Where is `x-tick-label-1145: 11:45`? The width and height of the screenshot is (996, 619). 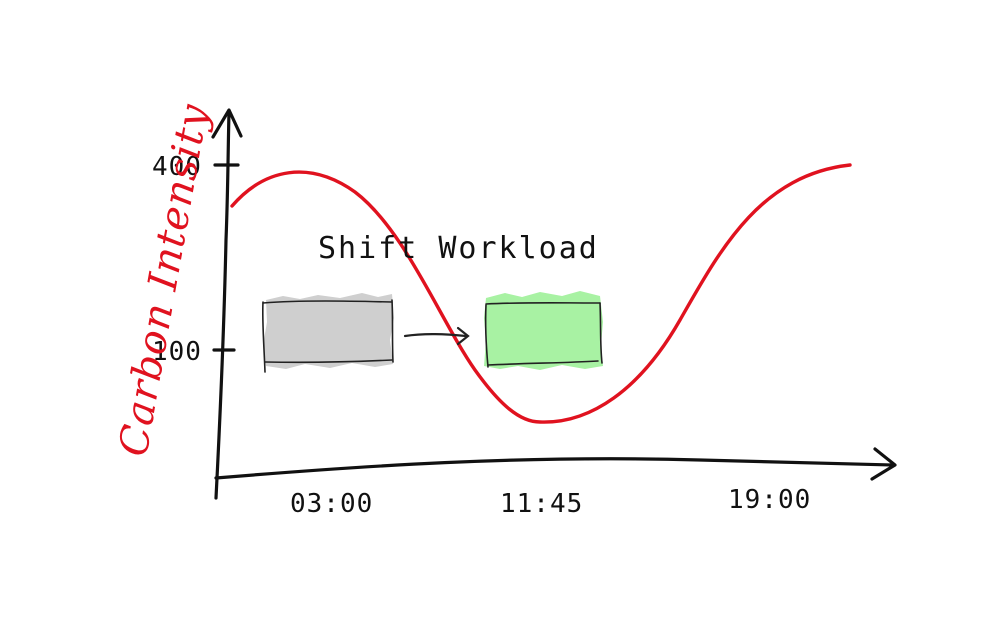
x-tick-label-1145: 11:45 is located at coordinates (541, 504).